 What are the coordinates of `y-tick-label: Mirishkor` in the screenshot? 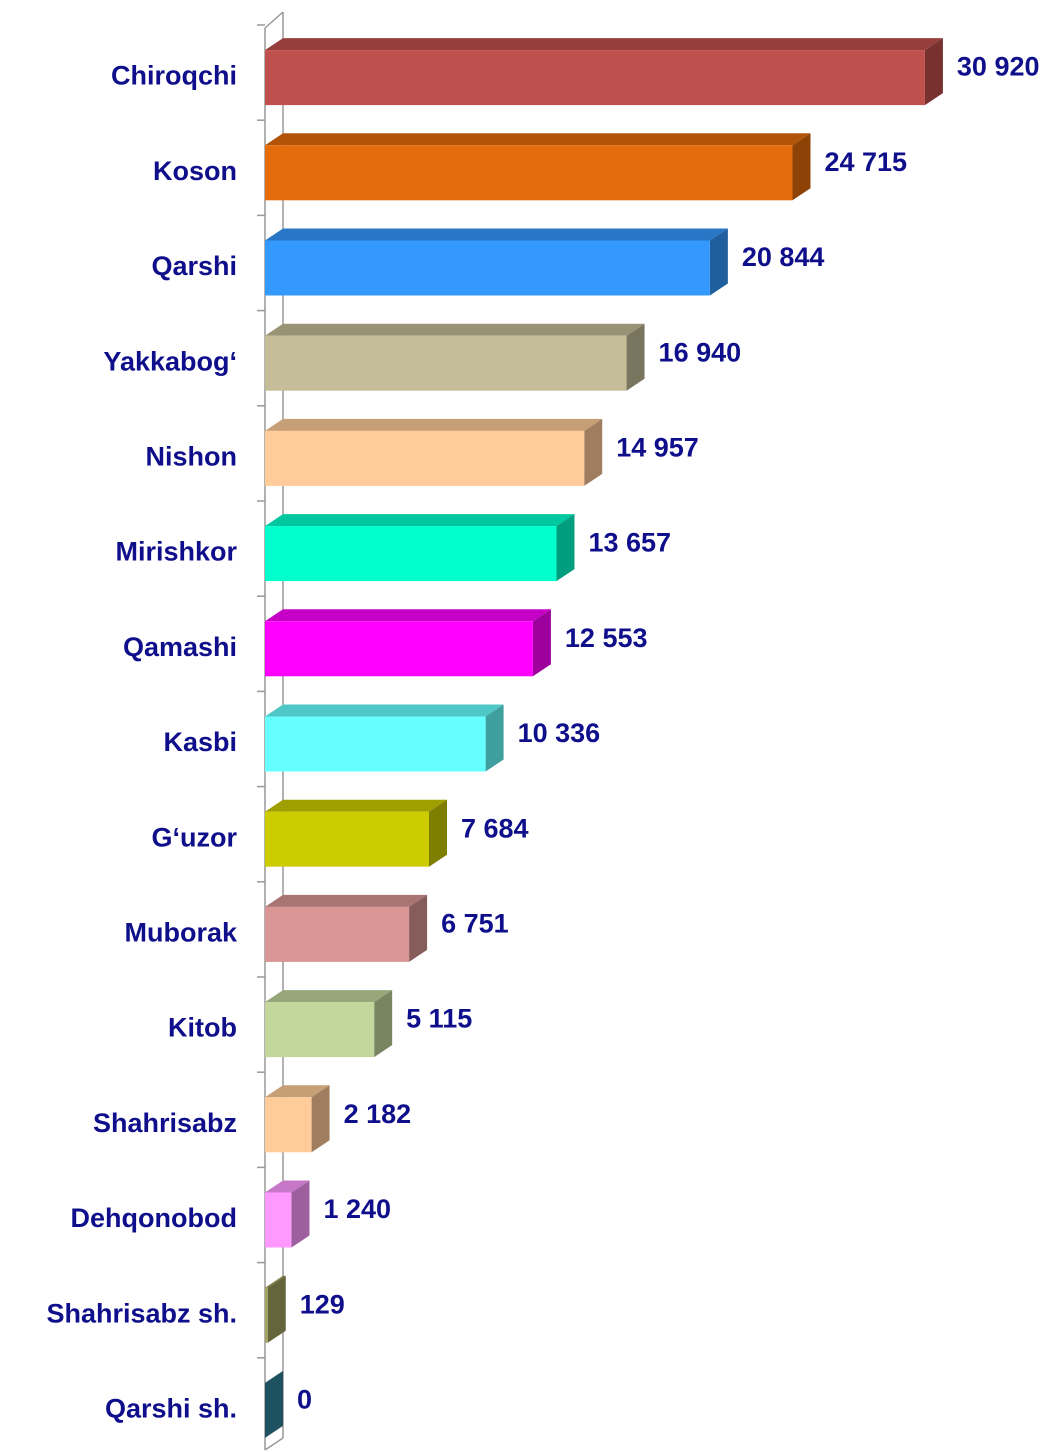 It's located at (176, 552).